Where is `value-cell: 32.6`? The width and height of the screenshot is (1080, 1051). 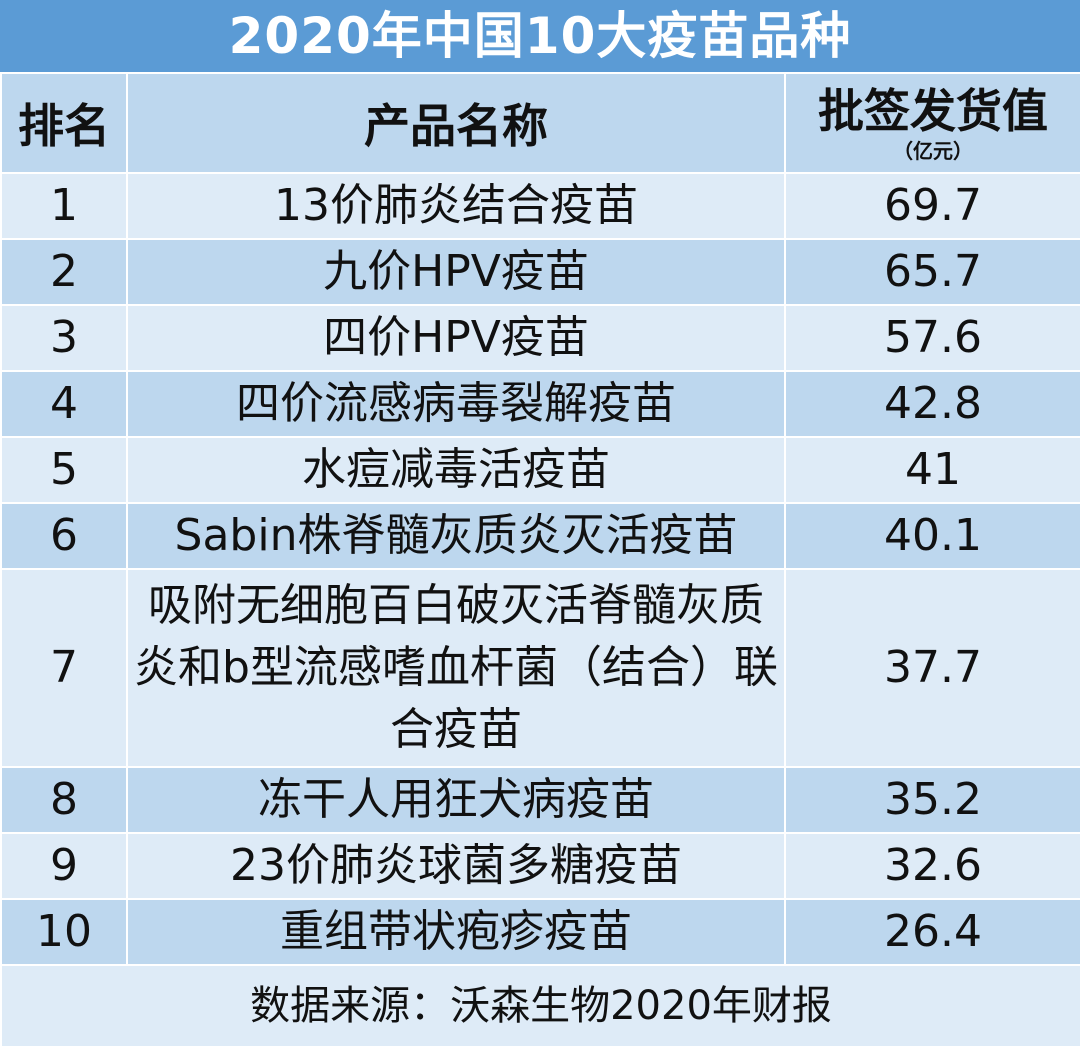
value-cell: 32.6 is located at coordinates (932, 866).